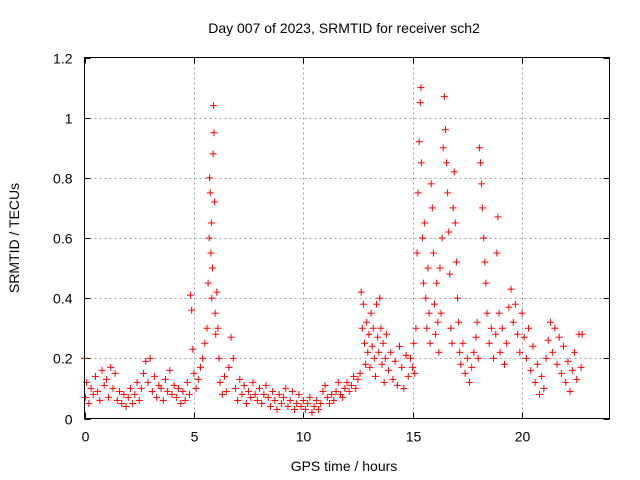 The height and width of the screenshot is (480, 640). Describe the element at coordinates (414, 437) in the screenshot. I see `x-tick-label: 15` at that location.